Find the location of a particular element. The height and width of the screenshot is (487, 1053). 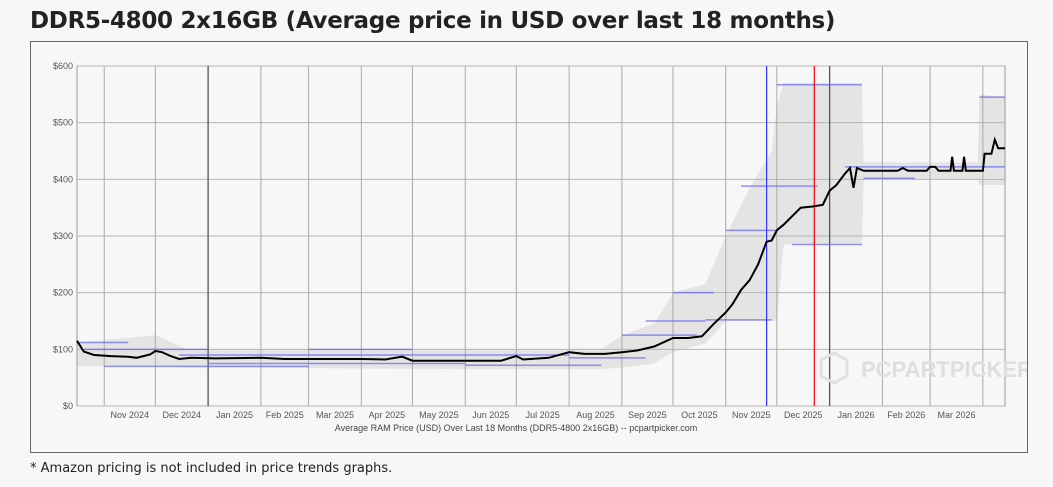

x-tick-label: Dec 2024 is located at coordinates (181, 415).